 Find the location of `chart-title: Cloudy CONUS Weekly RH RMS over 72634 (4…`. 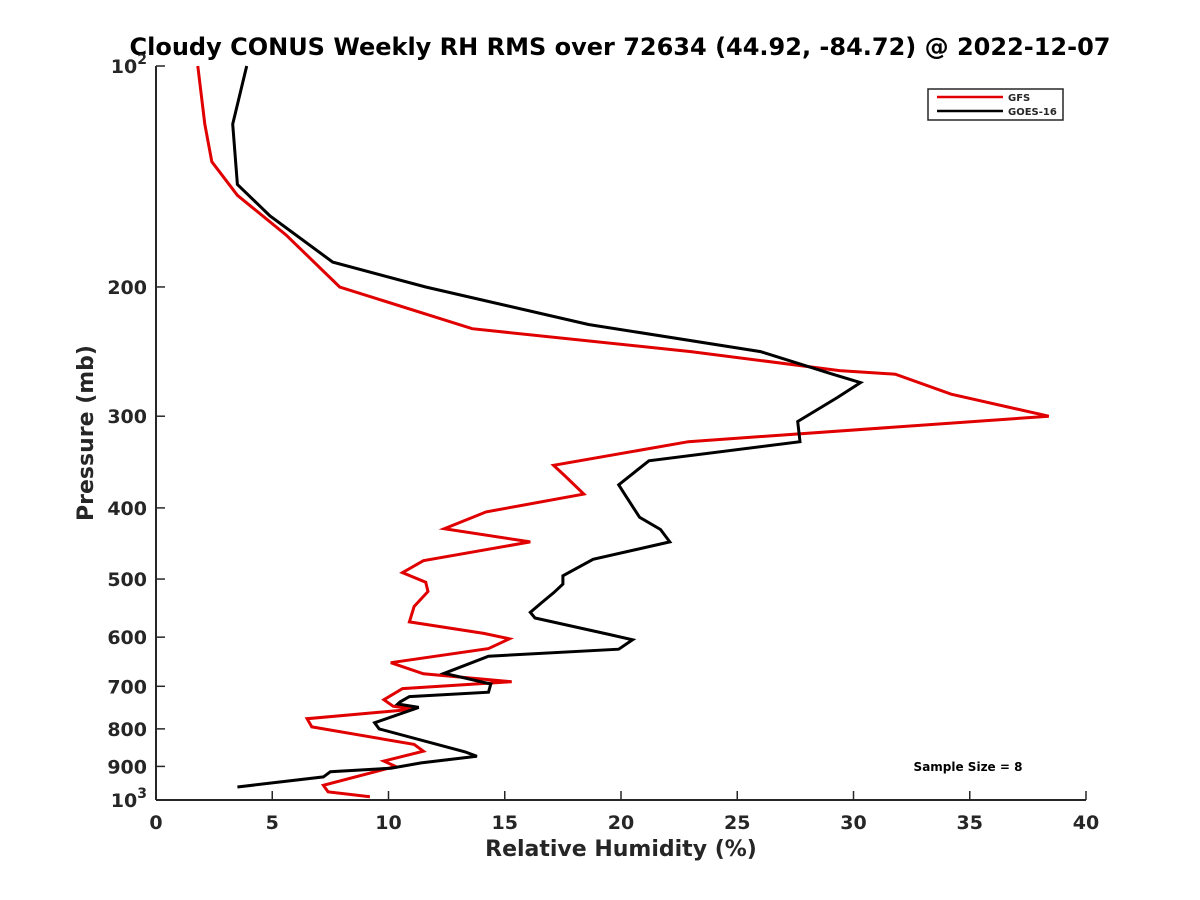

chart-title: Cloudy CONUS Weekly RH RMS over 72634 (4… is located at coordinates (620, 47).